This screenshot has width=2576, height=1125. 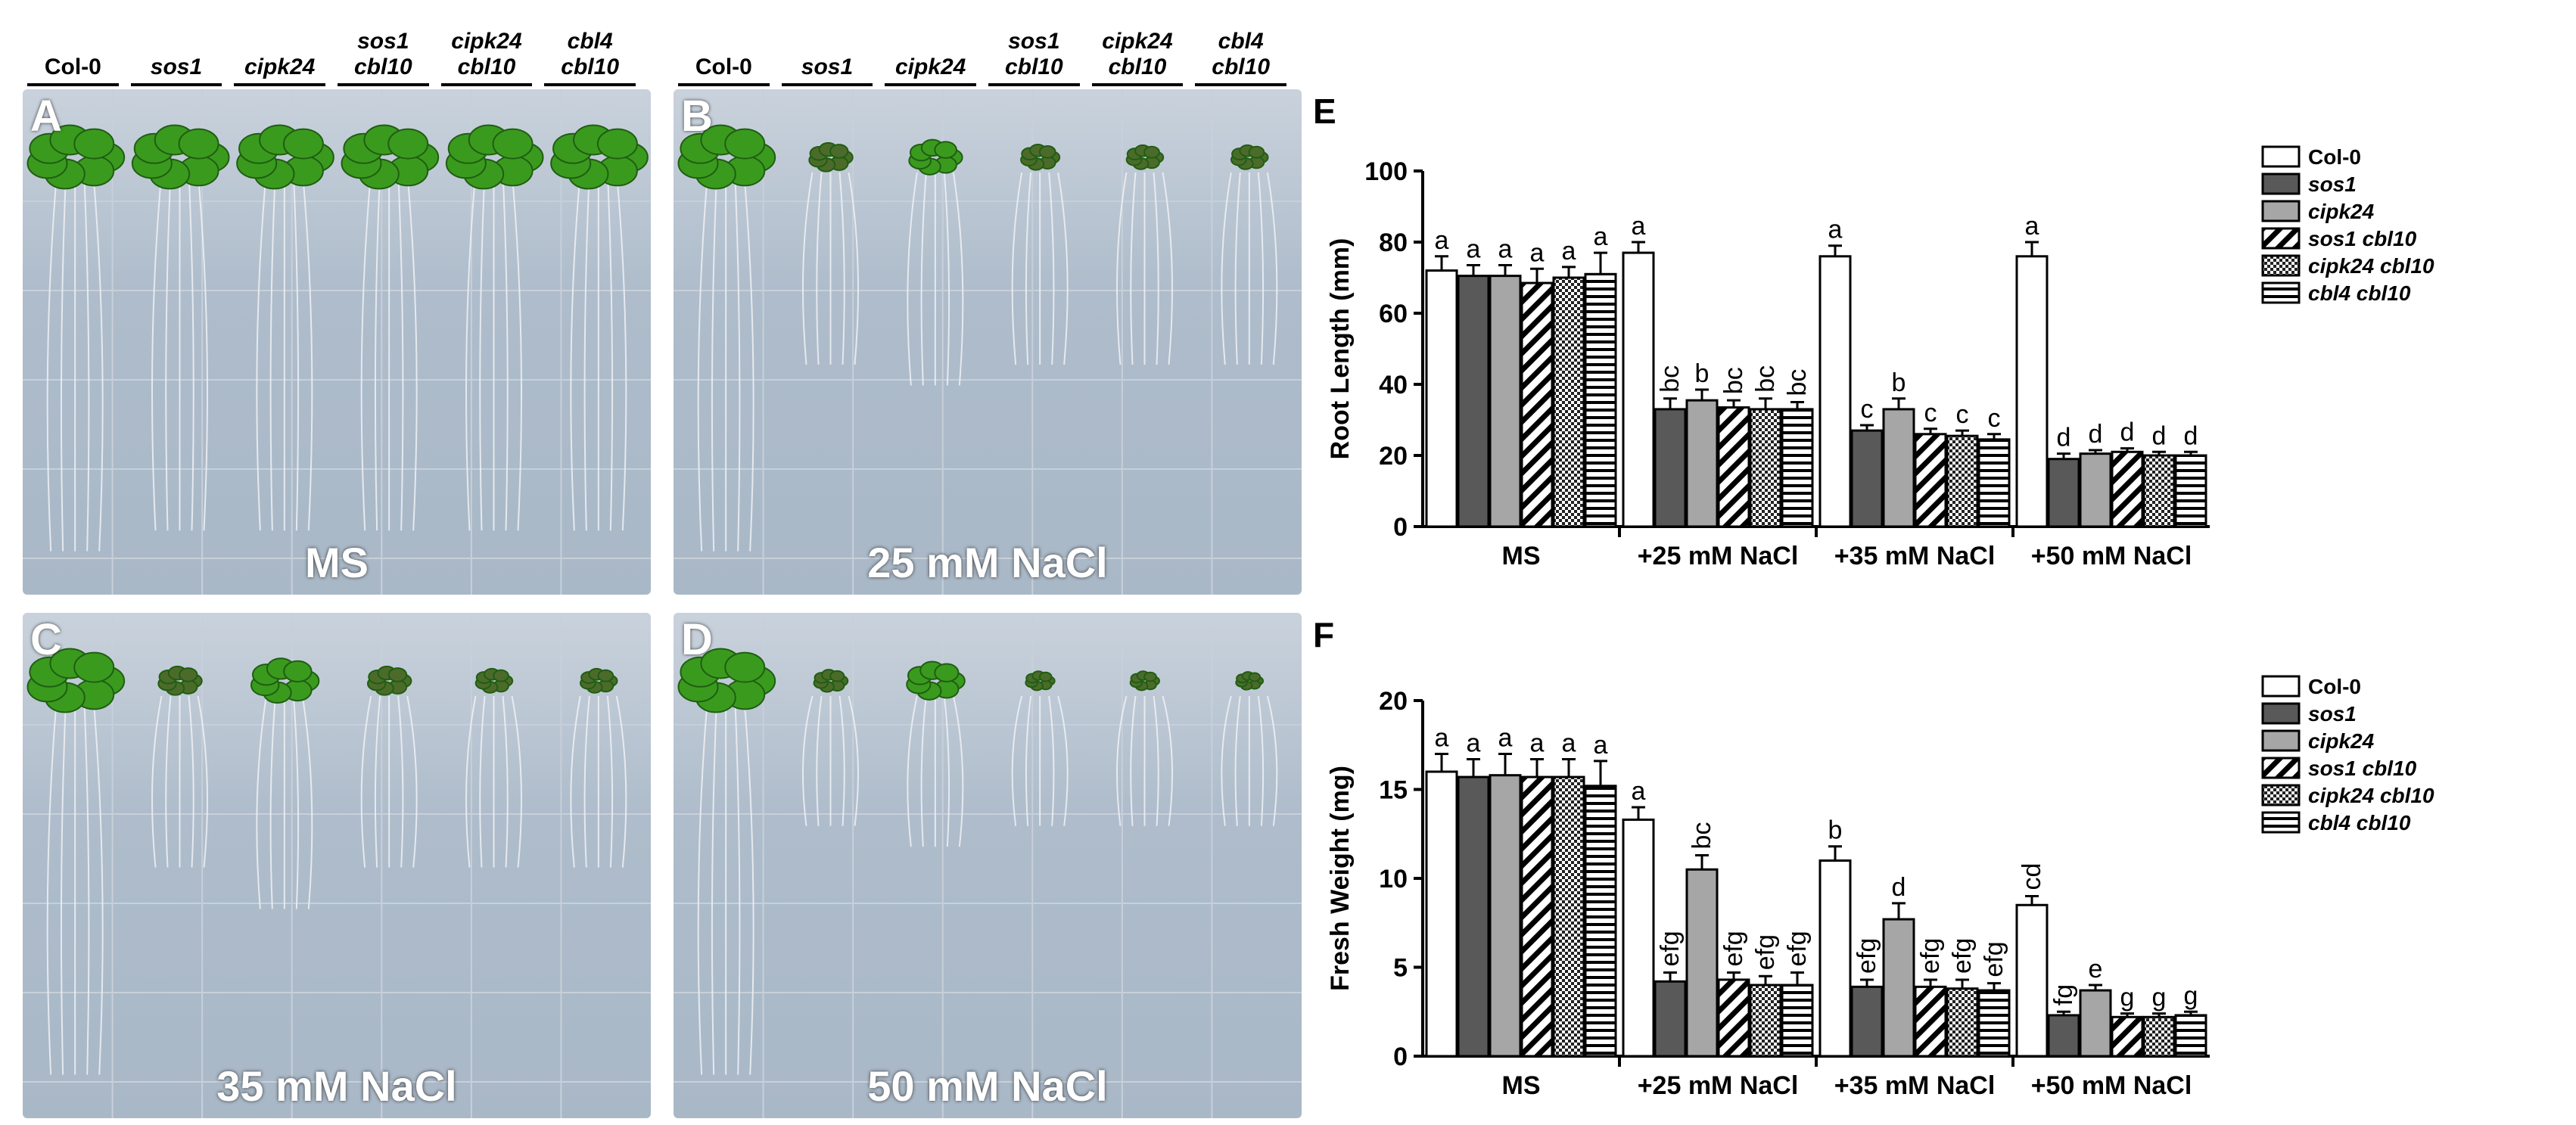 What do you see at coordinates (337, 342) in the screenshot?
I see `photo-panel-a: A MS` at bounding box center [337, 342].